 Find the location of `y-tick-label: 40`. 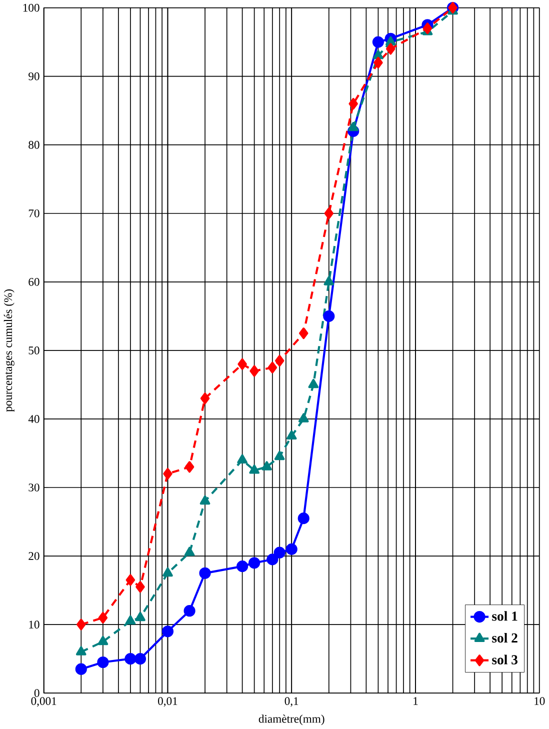

y-tick-label: 40 is located at coordinates (34, 419).